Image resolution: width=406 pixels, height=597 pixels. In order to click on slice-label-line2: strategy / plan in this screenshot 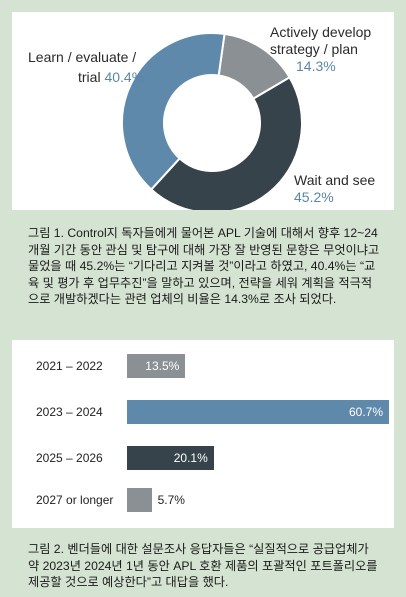, I will do `click(314, 49)`.